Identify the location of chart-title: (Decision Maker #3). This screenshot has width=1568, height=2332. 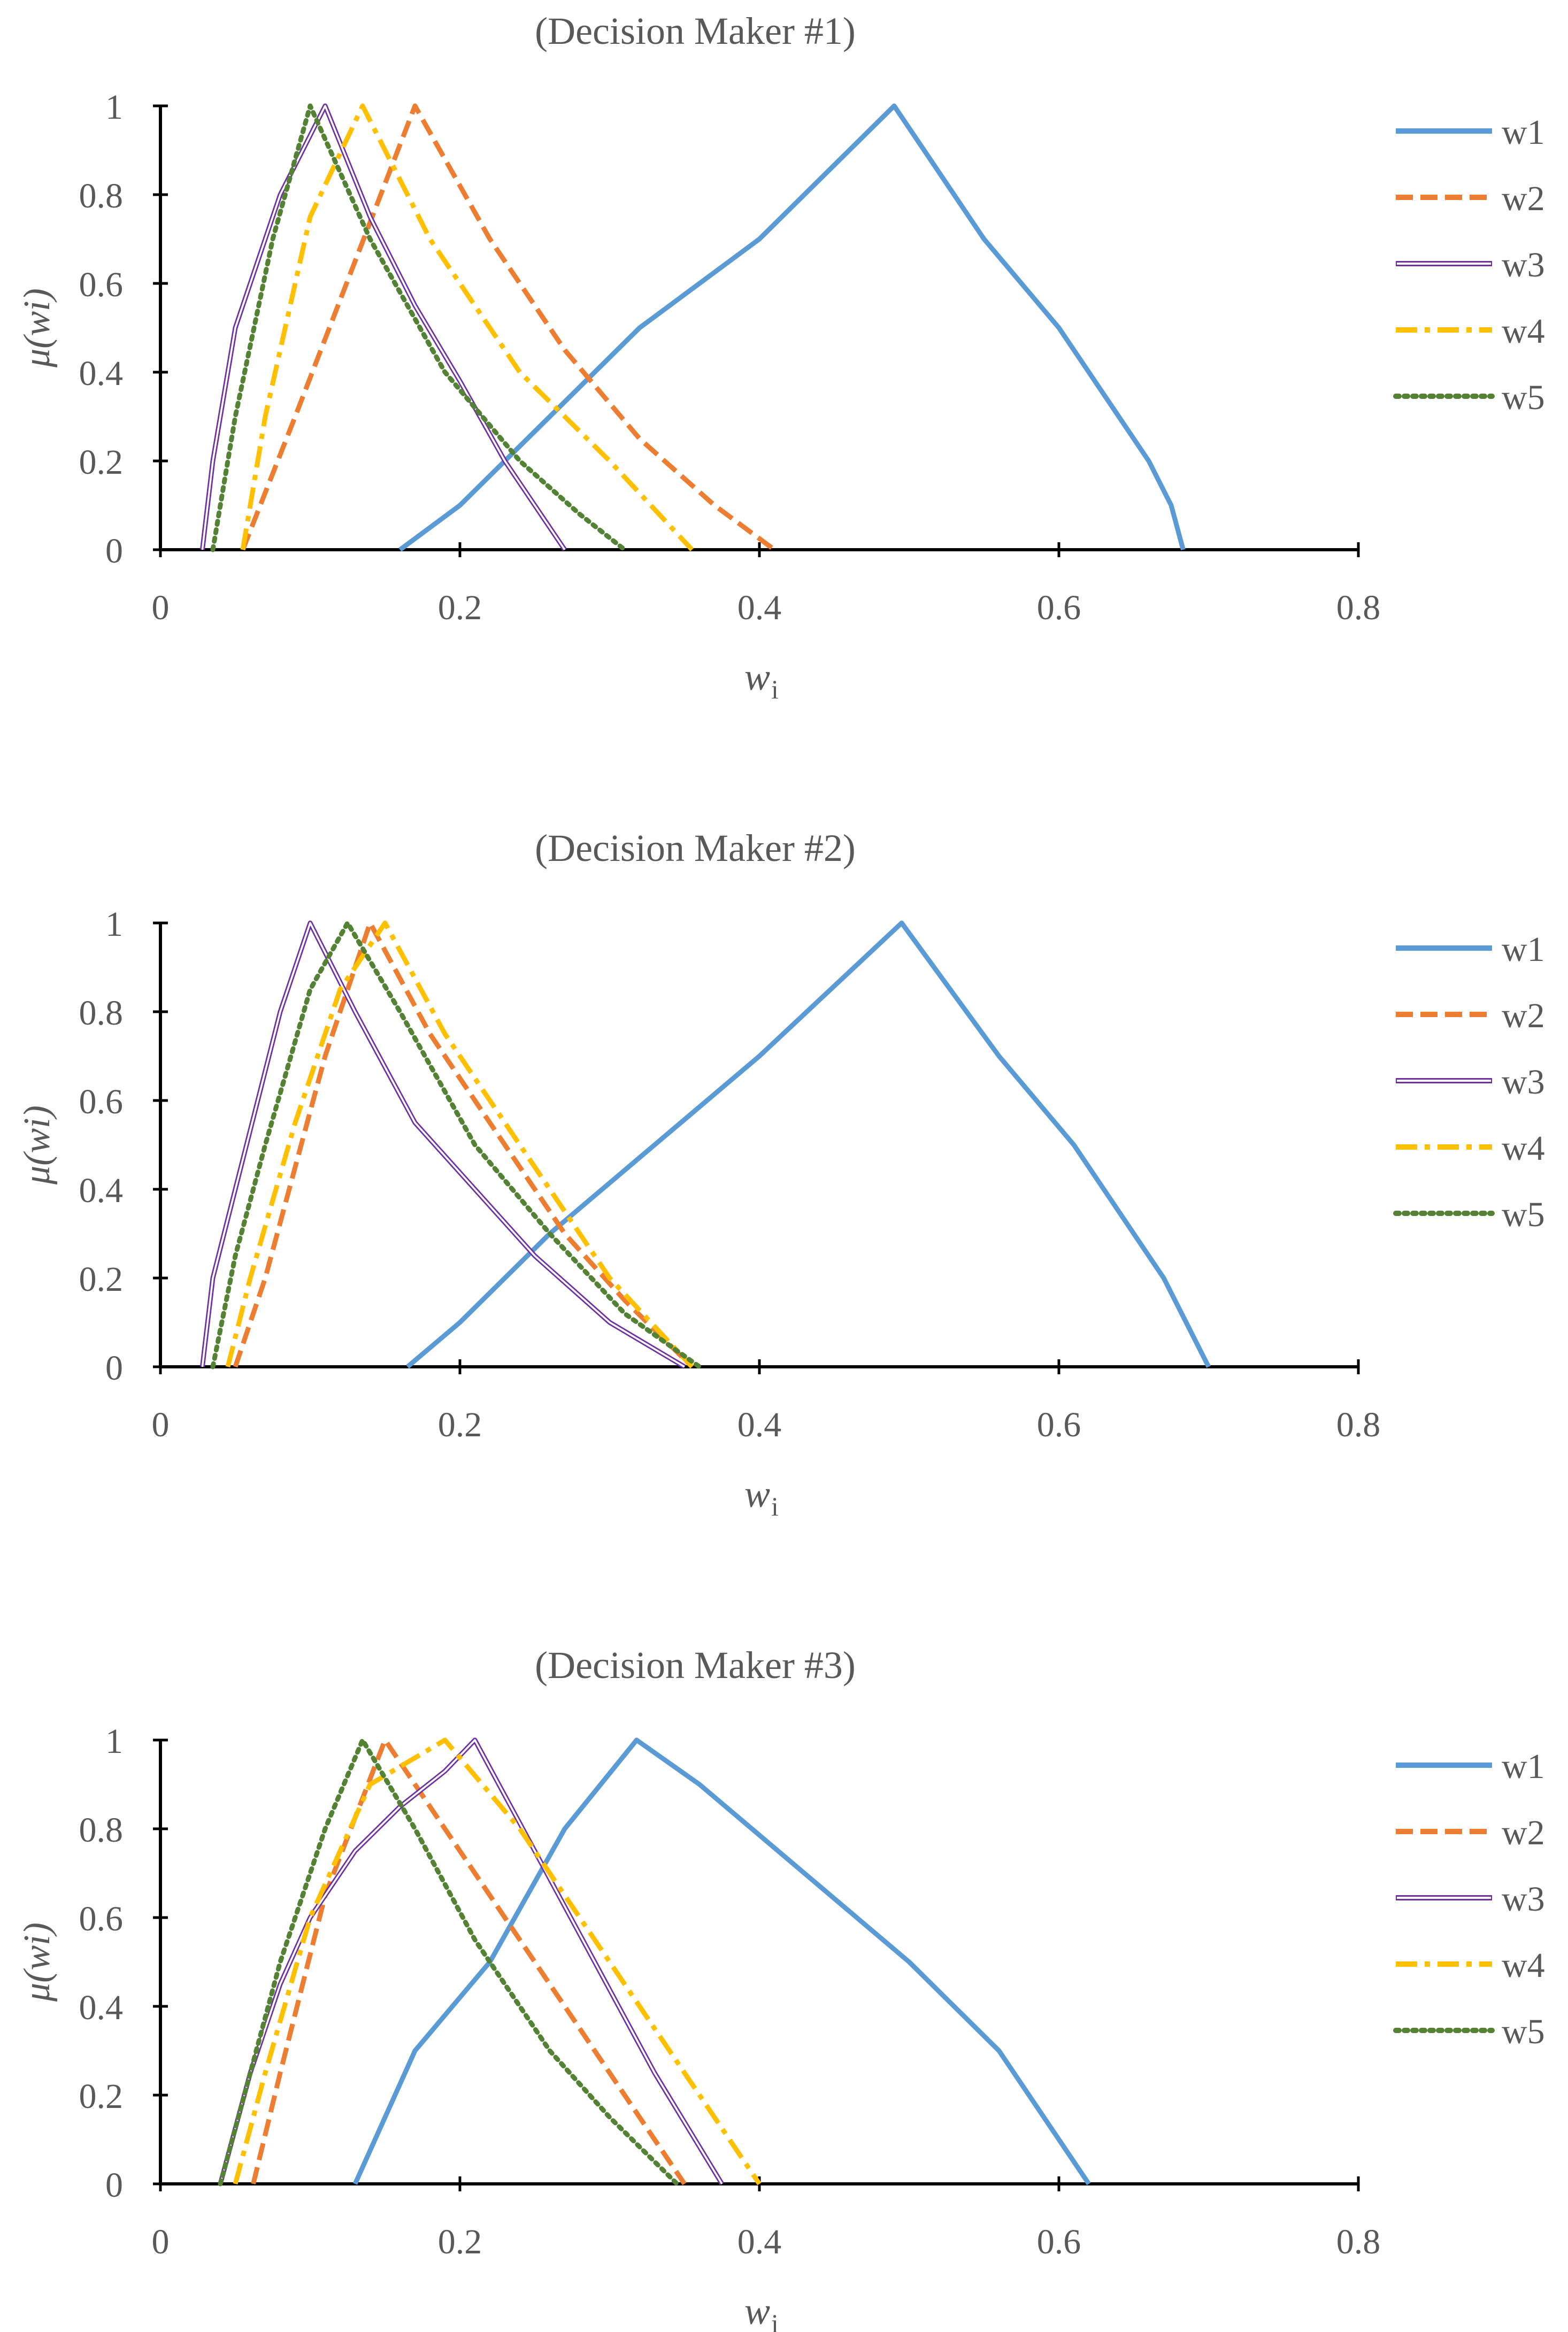
(695, 1666).